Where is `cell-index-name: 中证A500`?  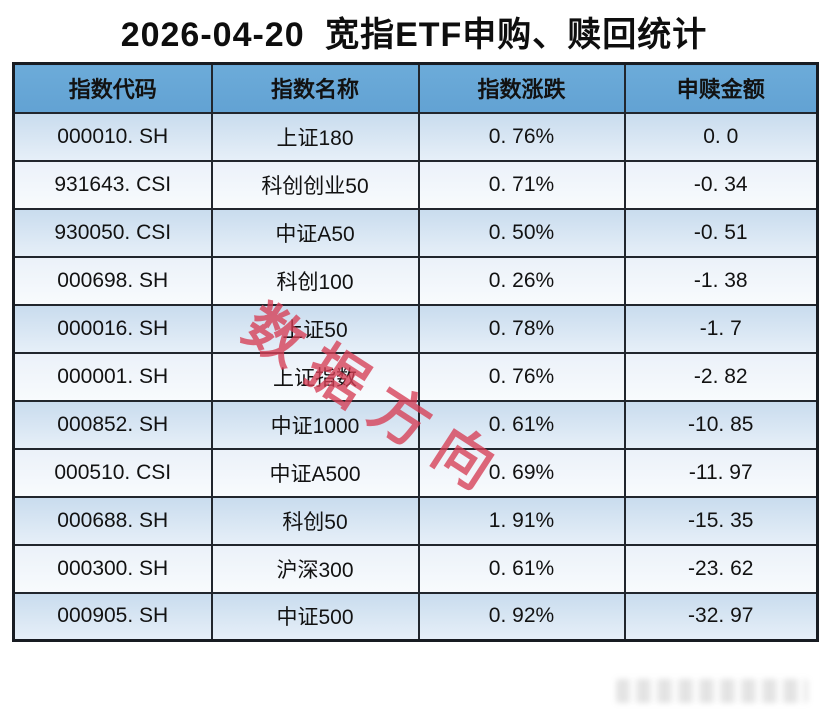
cell-index-name: 中证A500 is located at coordinates (315, 472).